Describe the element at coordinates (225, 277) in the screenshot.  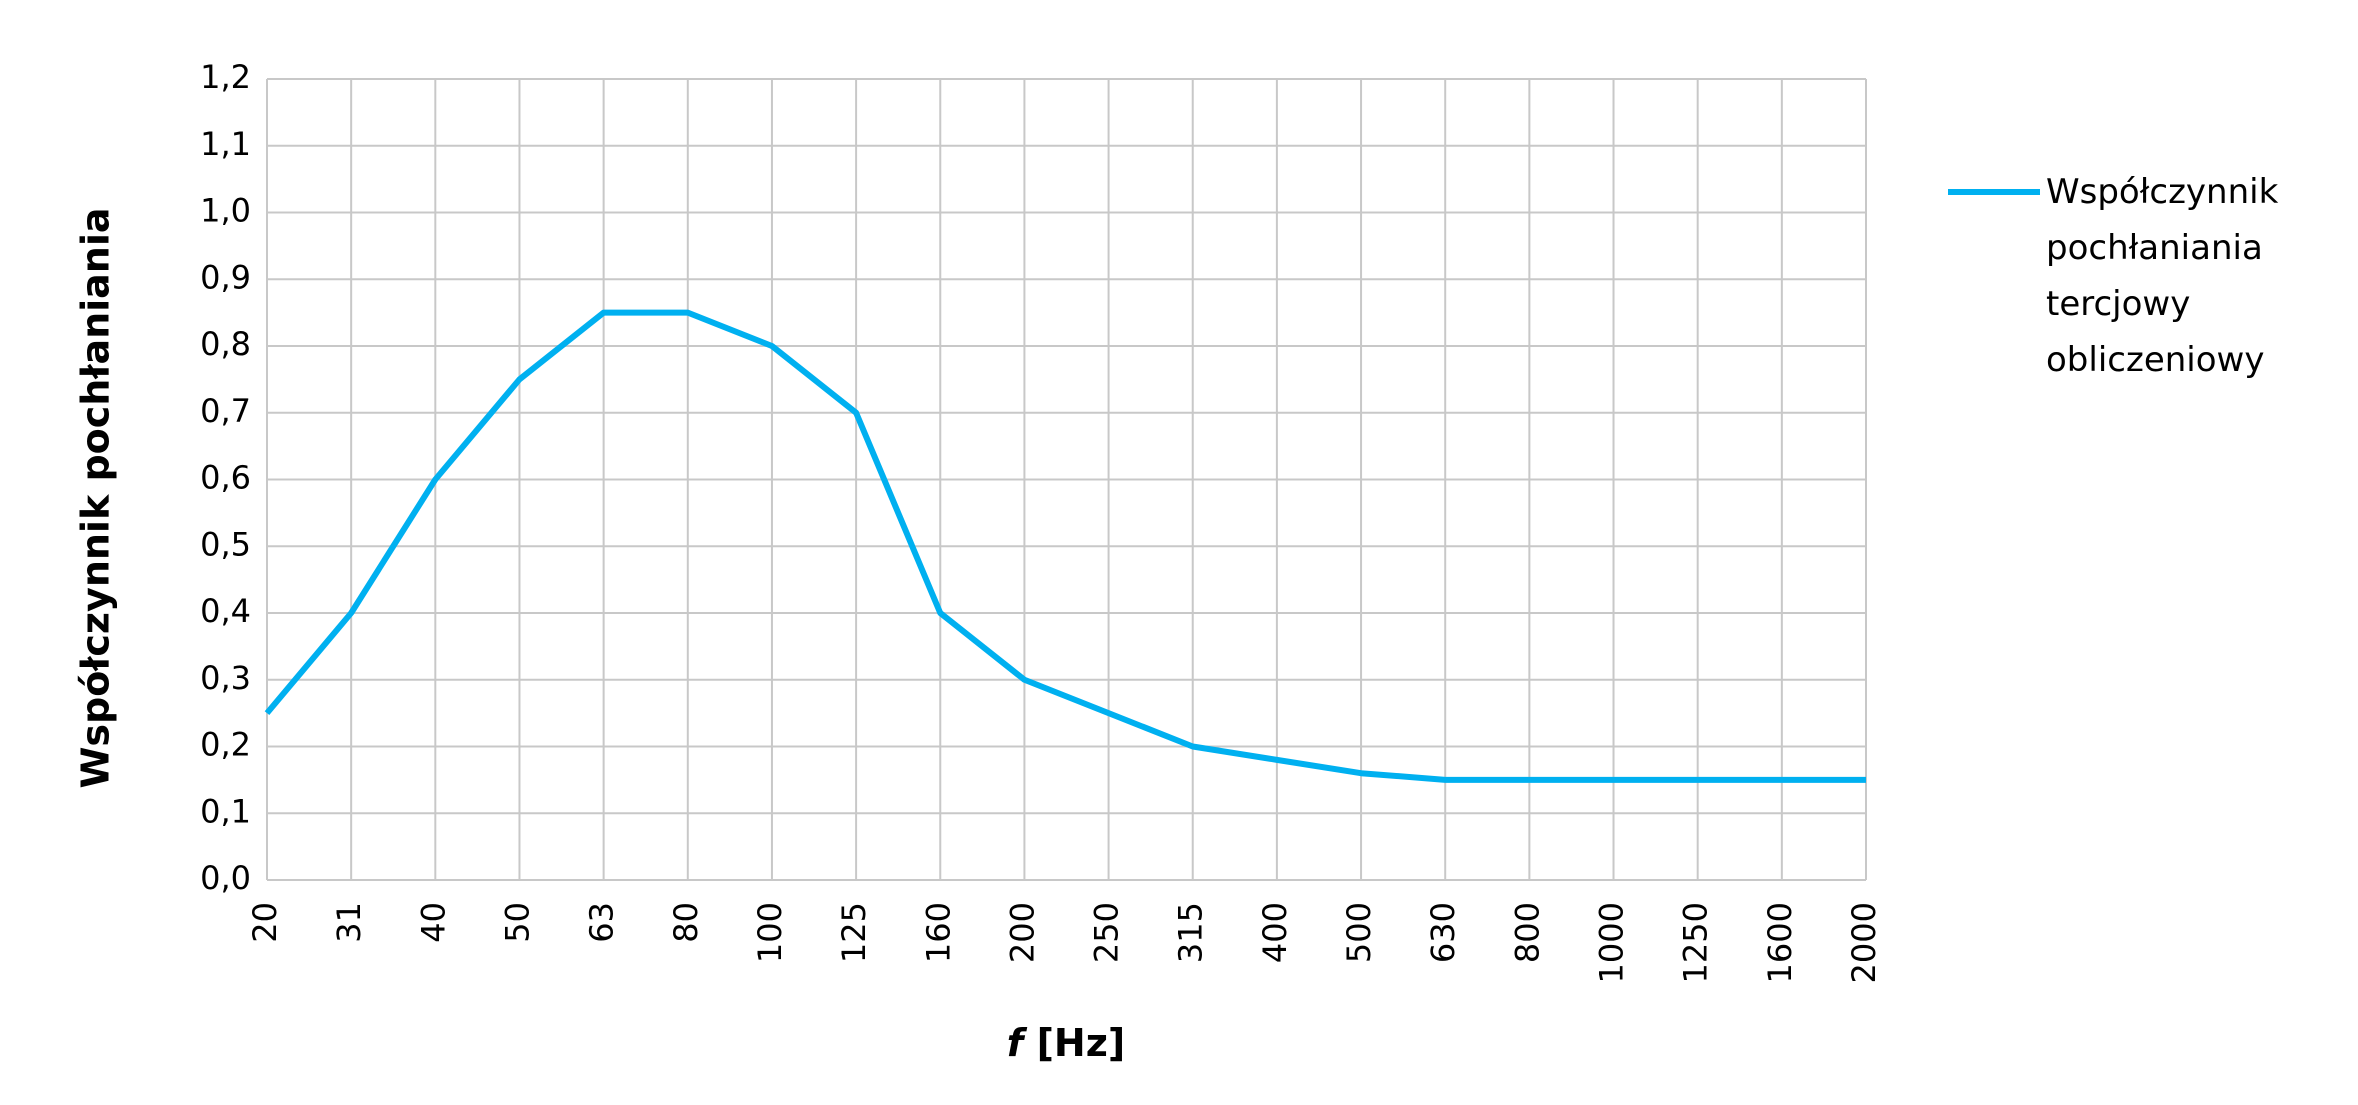
I see `y-tick-label: 0,9` at that location.